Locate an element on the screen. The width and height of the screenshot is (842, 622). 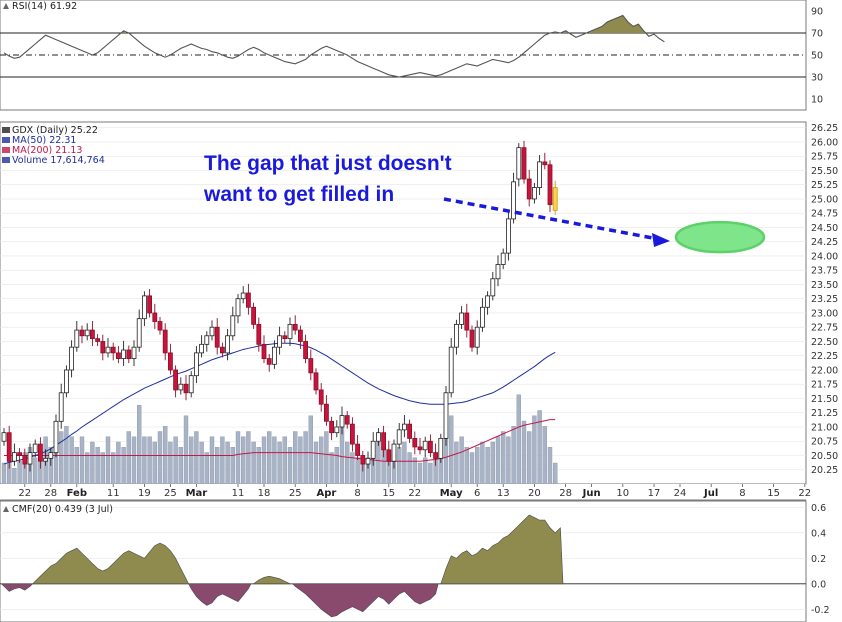
annotation-line-2: want to get filled in is located at coordinates (298, 194).